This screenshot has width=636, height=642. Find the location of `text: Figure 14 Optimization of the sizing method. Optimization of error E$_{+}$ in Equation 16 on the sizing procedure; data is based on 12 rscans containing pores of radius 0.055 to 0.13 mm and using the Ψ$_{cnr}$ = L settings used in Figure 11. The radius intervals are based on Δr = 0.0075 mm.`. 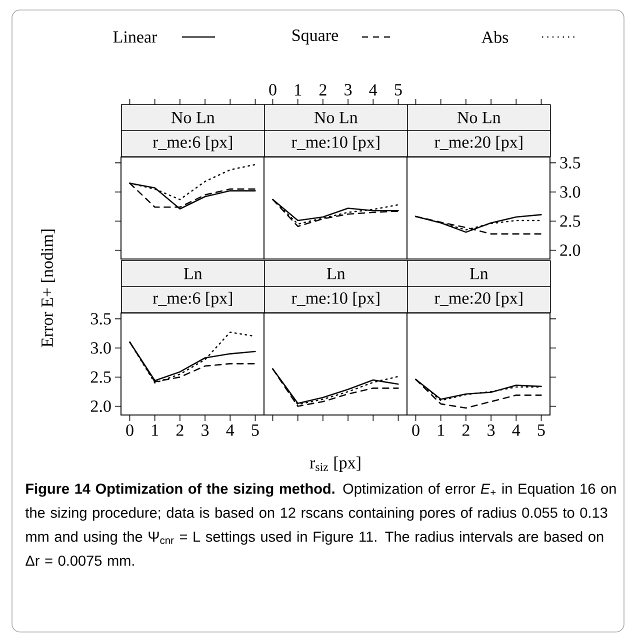

text: Figure 14 Optimization of the sizing method. Optimization of error E$_{+}$ in Equation 16 on the sizing procedure; data is based on 12 rscans containing pores of radius 0.055 to 0.13 mm and using the Ψ$_{cnr}$ = L settings used in Figure 11. The radius intervals are based on Δr = 0.0075 mm. is located at coordinates (320, 524).